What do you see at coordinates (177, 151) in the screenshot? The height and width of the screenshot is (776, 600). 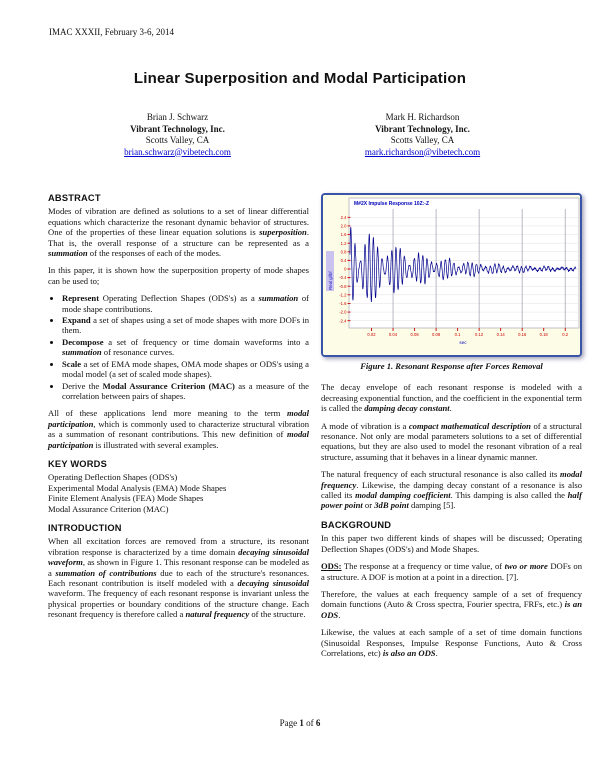 I see `author-email-link: brian.schwarz@vibetech.com` at bounding box center [177, 151].